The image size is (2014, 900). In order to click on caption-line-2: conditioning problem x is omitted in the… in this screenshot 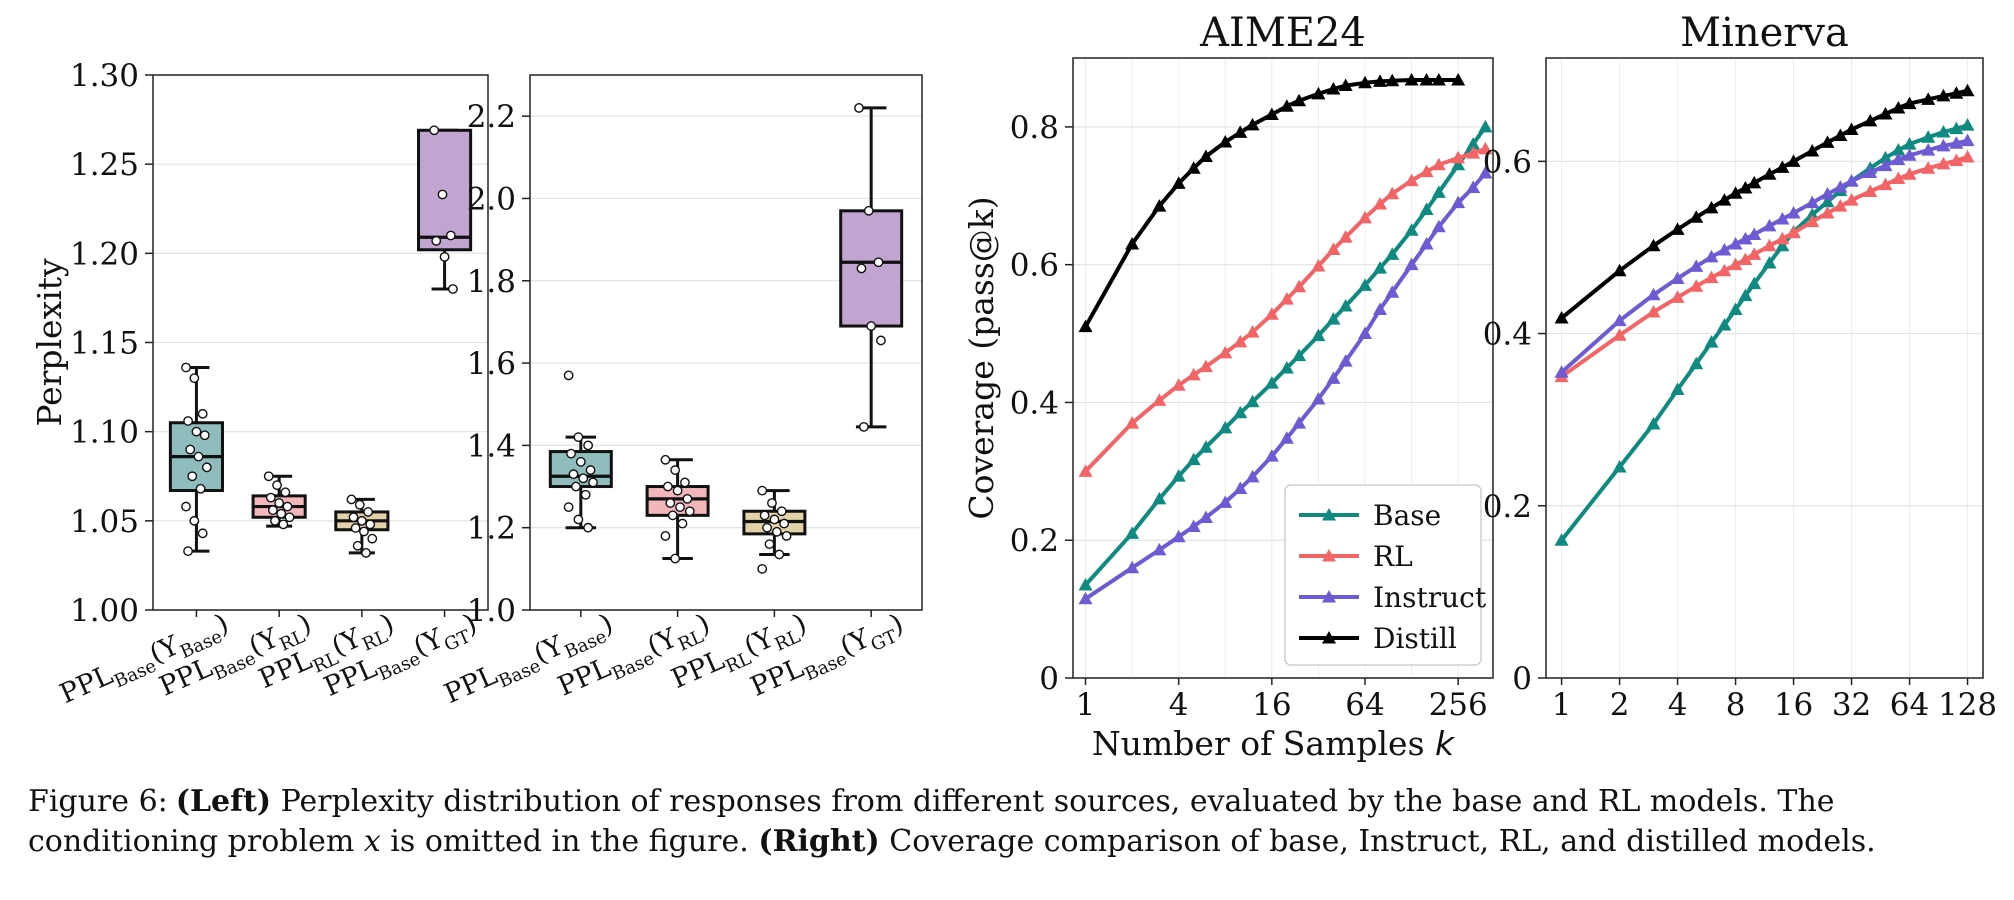, I will do `click(1010, 842)`.